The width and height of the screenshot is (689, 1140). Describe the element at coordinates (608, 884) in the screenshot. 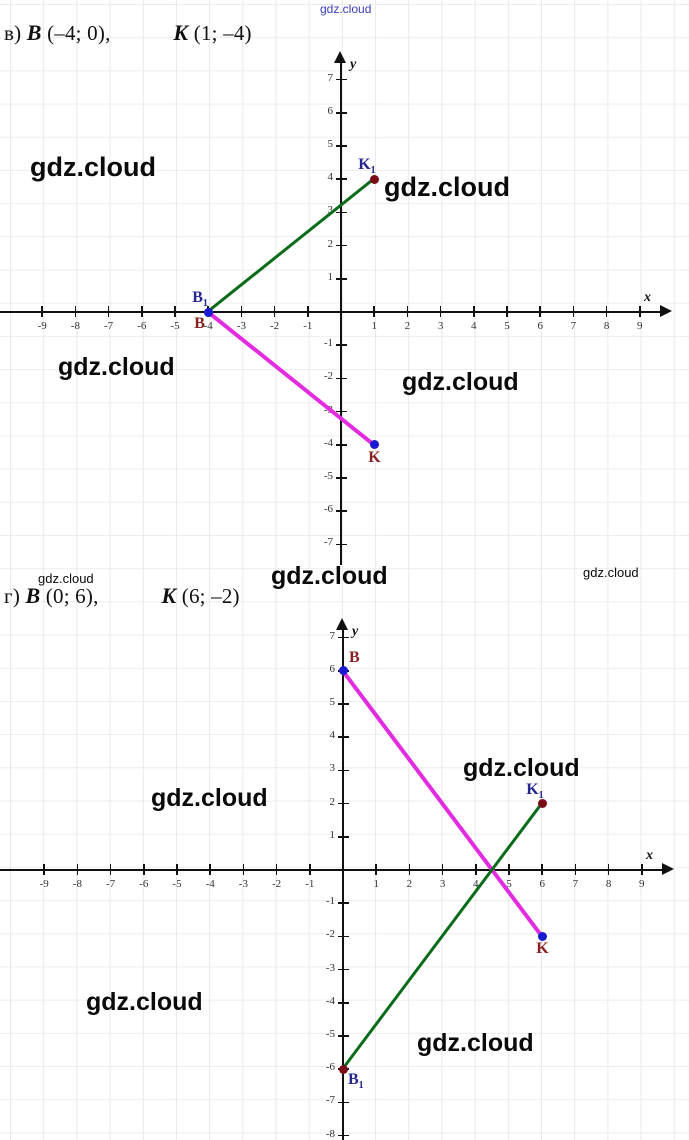

I see `x-tick-label: 8` at that location.